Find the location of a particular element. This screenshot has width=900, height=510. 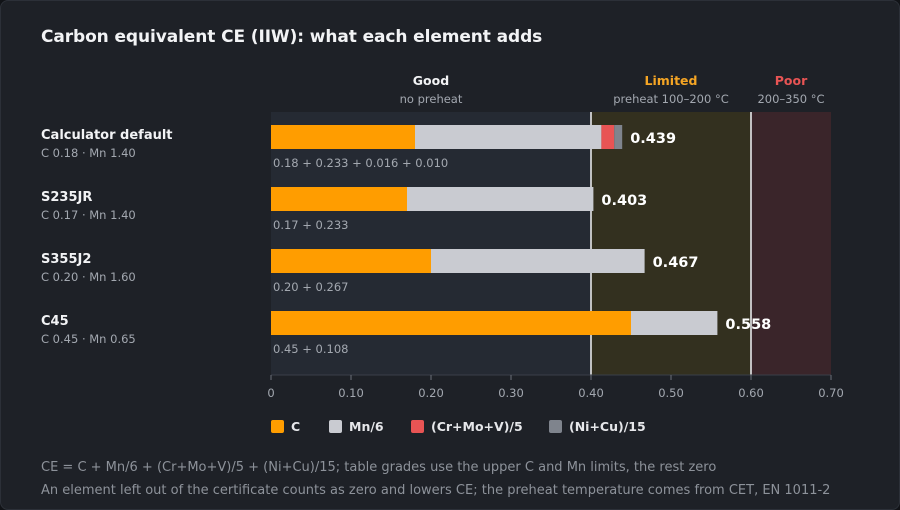

x-tick-label: 0.20 is located at coordinates (431, 393).